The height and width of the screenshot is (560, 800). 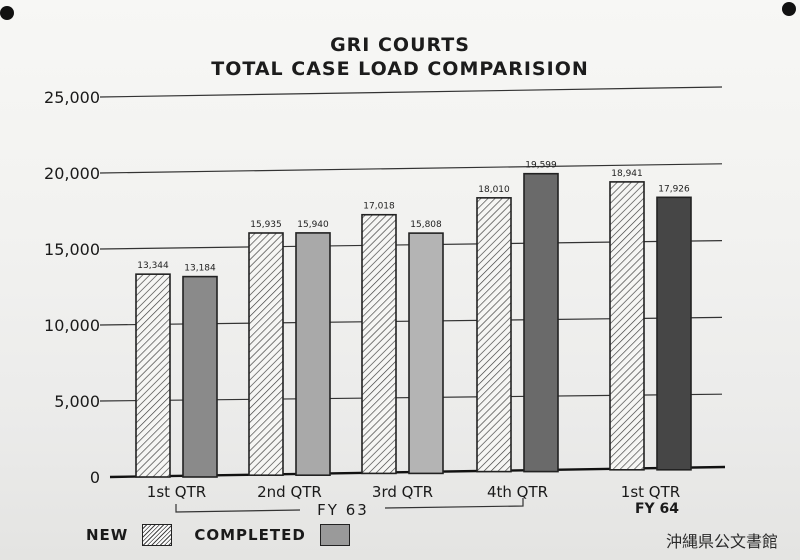 I want to click on data-label-completed: 17,926, so click(x=674, y=189).